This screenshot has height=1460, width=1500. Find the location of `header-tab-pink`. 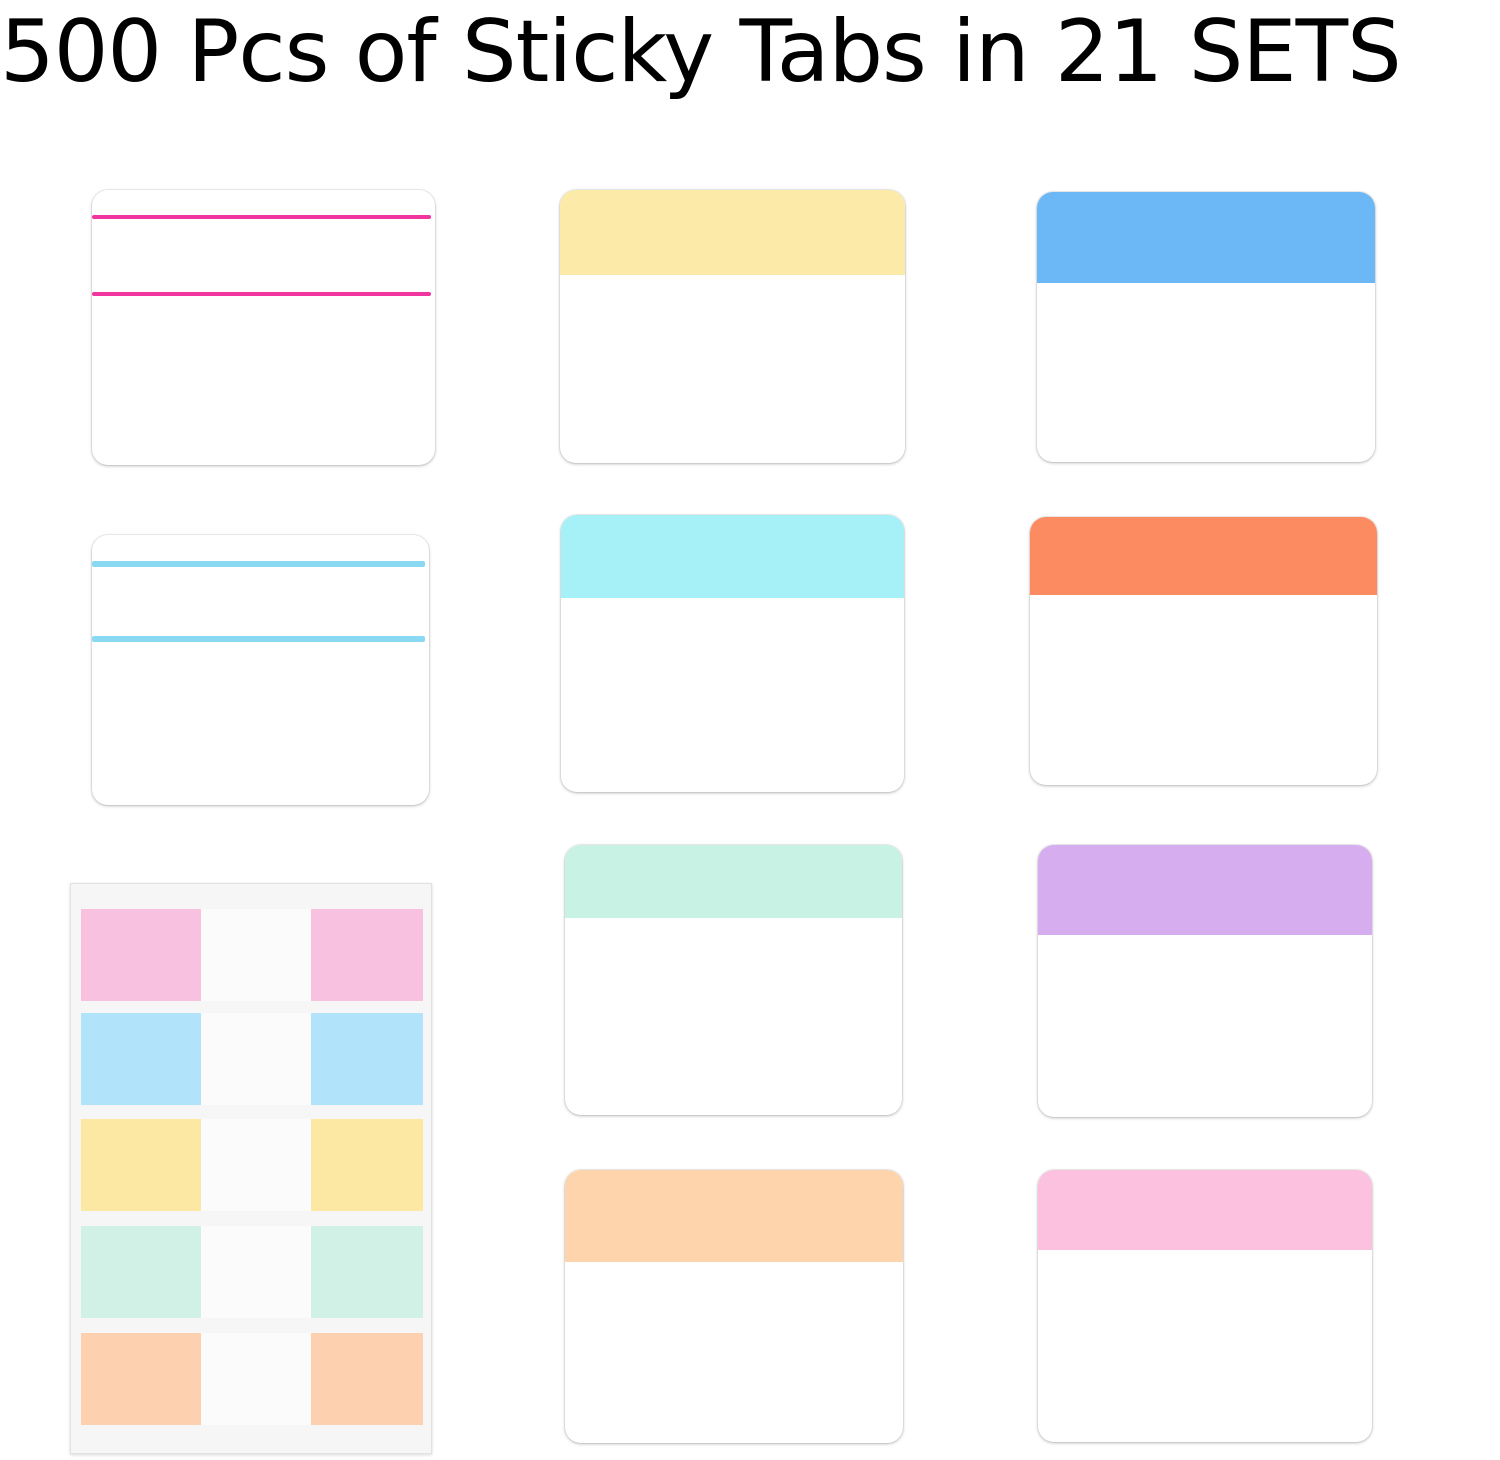

header-tab-pink is located at coordinates (1205, 1306).